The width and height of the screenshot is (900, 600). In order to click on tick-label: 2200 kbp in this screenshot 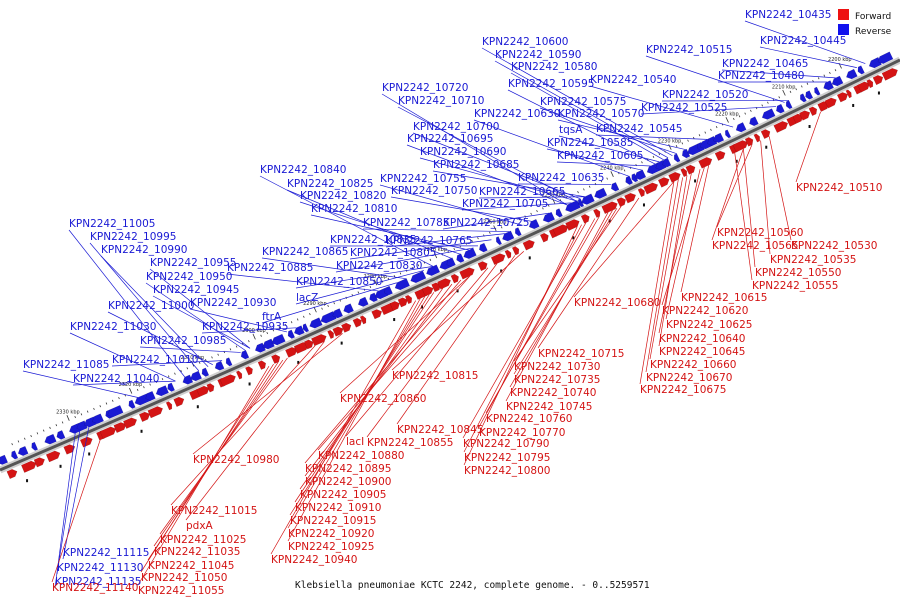, I will do `click(840, 60)`.